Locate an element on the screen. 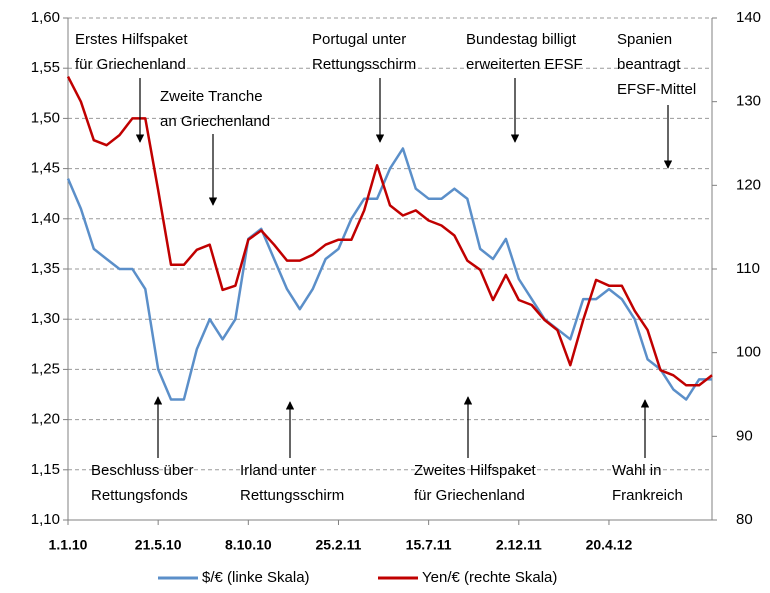 The image size is (770, 593). y-tick-label: 1,15 is located at coordinates (45, 469).